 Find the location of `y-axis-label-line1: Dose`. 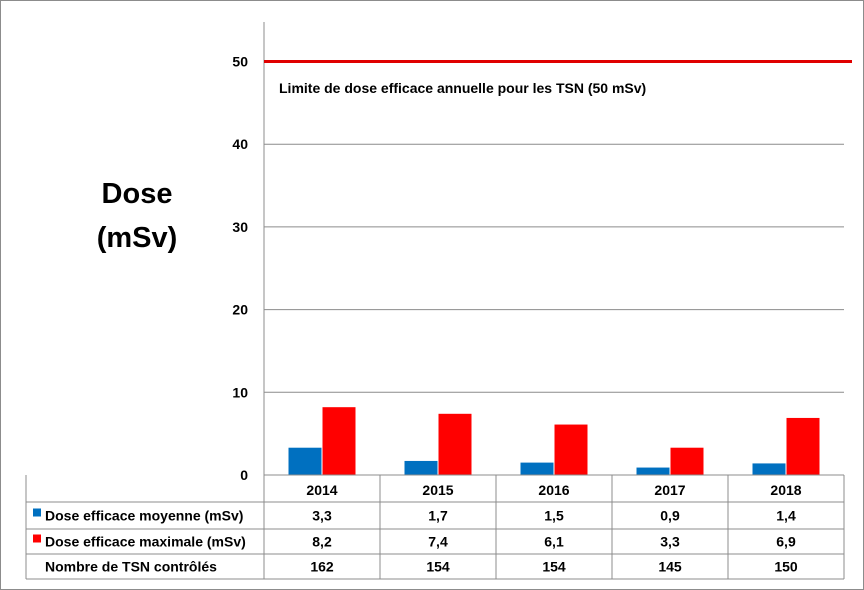

y-axis-label-line1: Dose is located at coordinates (137, 194).